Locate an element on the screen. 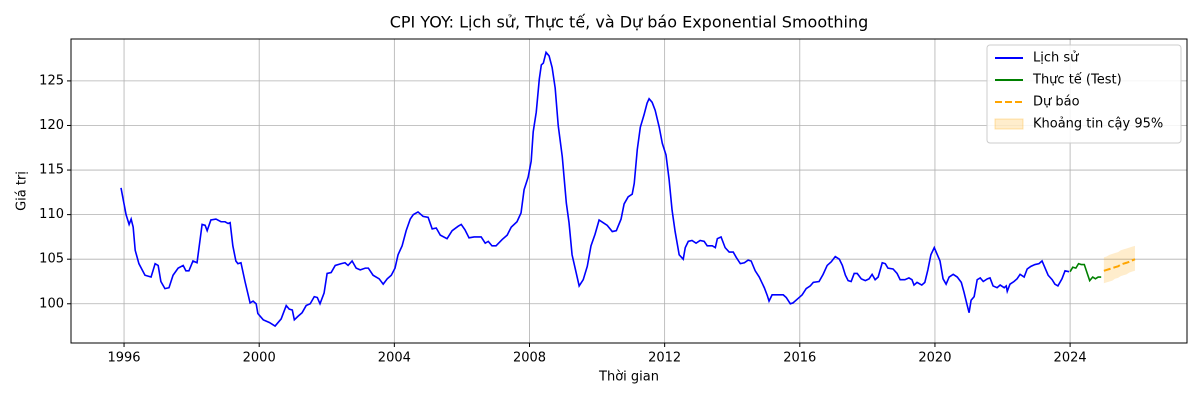 This screenshot has height=400, width=1200. legend-label: Thực tế (Test) is located at coordinates (1077, 80).